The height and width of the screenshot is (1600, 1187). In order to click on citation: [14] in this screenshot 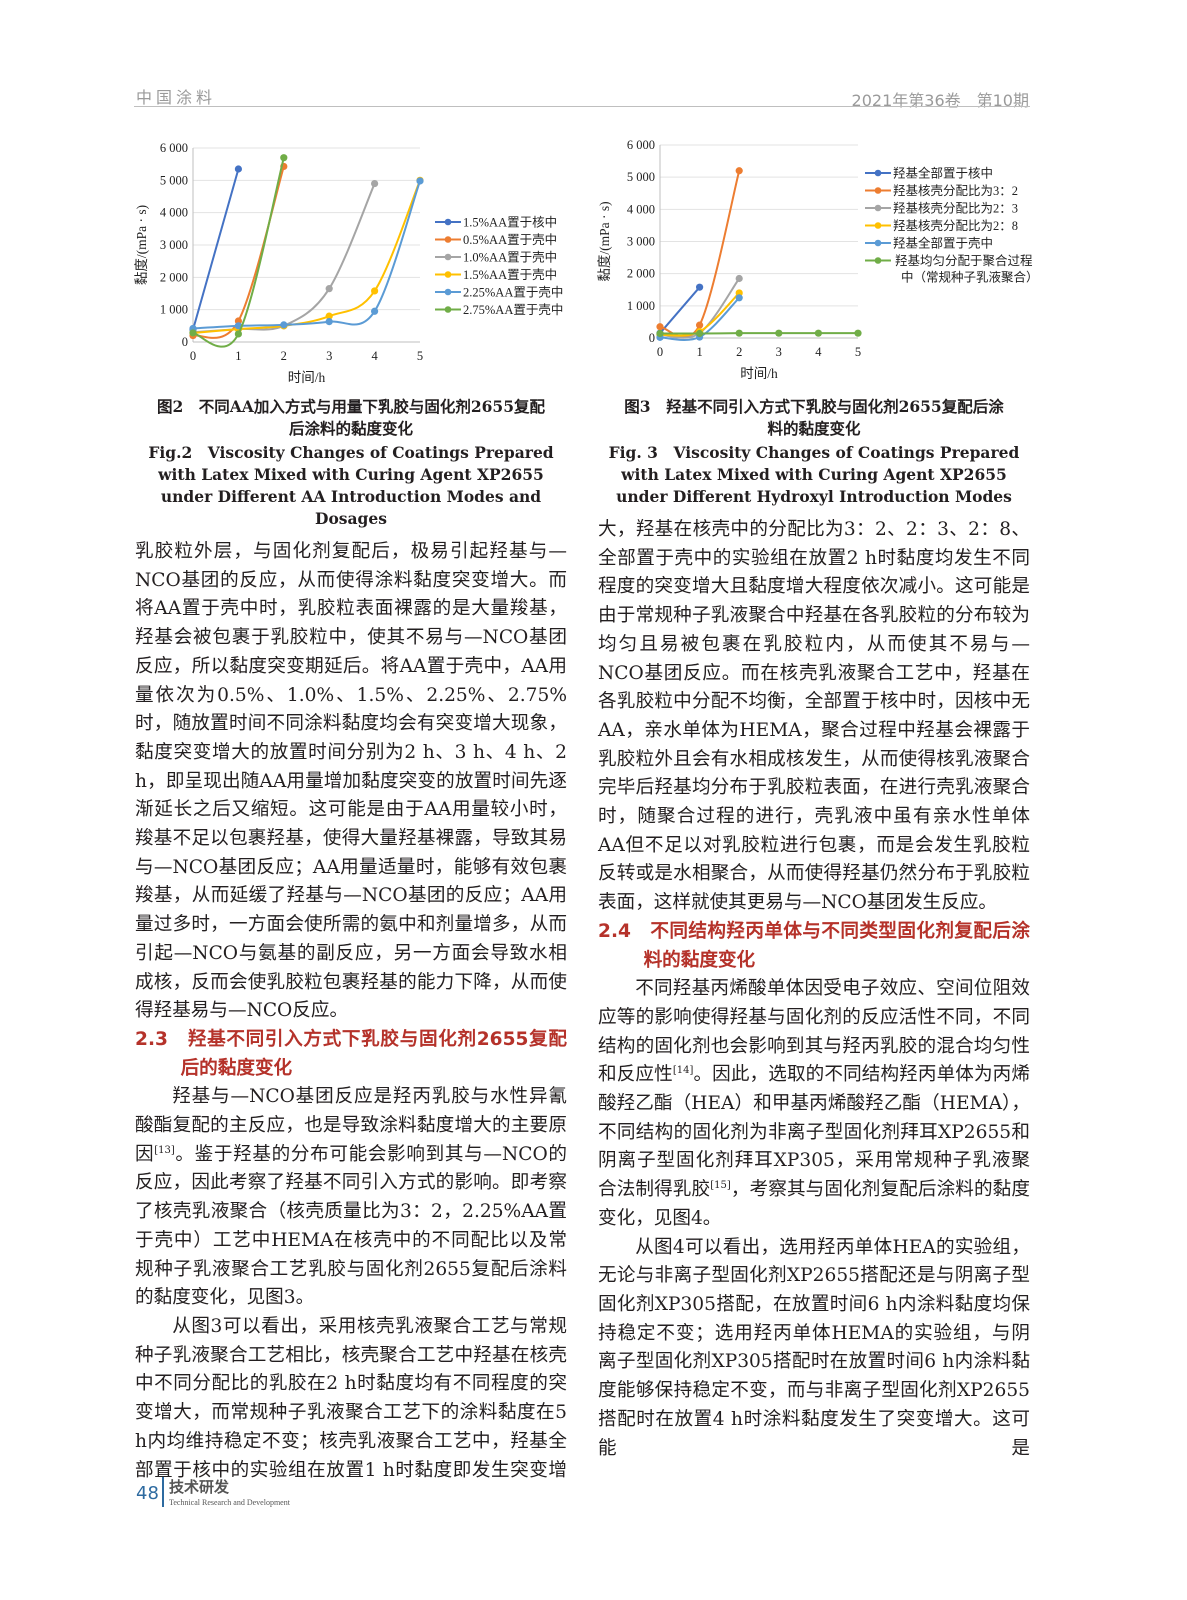, I will do `click(683, 1071)`.